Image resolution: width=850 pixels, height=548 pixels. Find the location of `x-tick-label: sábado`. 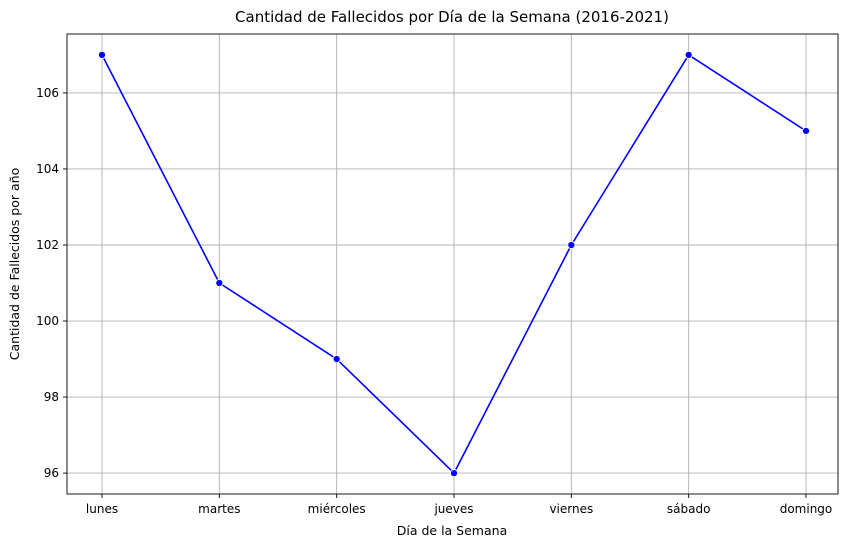

x-tick-label: sábado is located at coordinates (689, 509).